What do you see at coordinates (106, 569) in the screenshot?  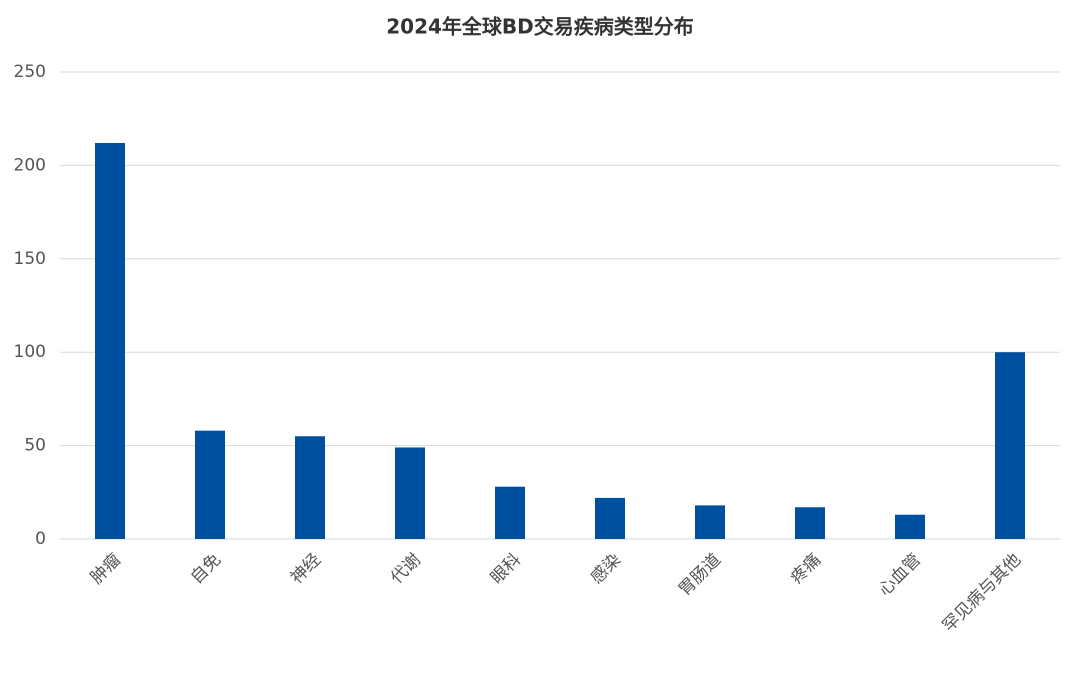 I see `x-tick-label: 肿瘤` at bounding box center [106, 569].